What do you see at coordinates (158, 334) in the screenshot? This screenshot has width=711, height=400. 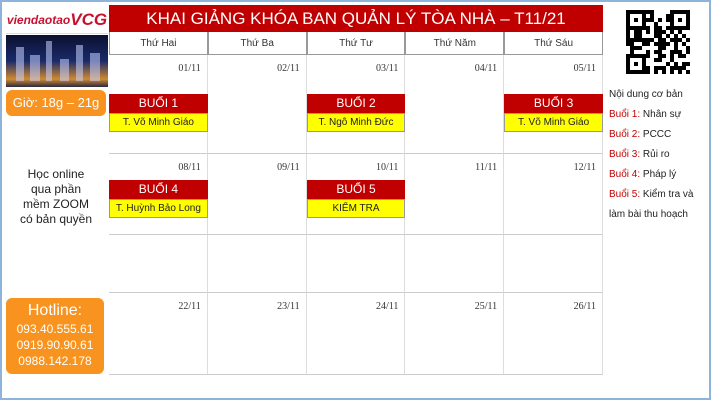 I see `calendar-cell: 22/11` at bounding box center [158, 334].